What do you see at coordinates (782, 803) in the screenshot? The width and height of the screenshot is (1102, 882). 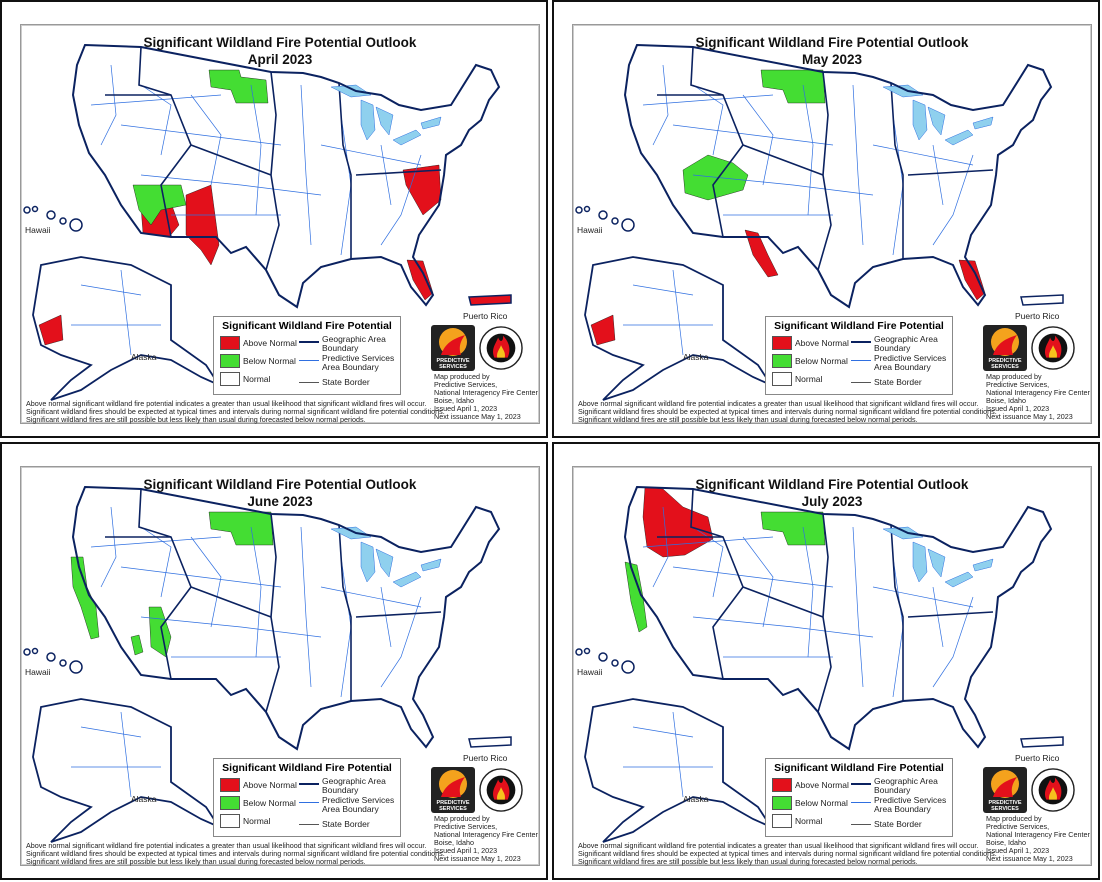 I see `below-normal-swatch` at bounding box center [782, 803].